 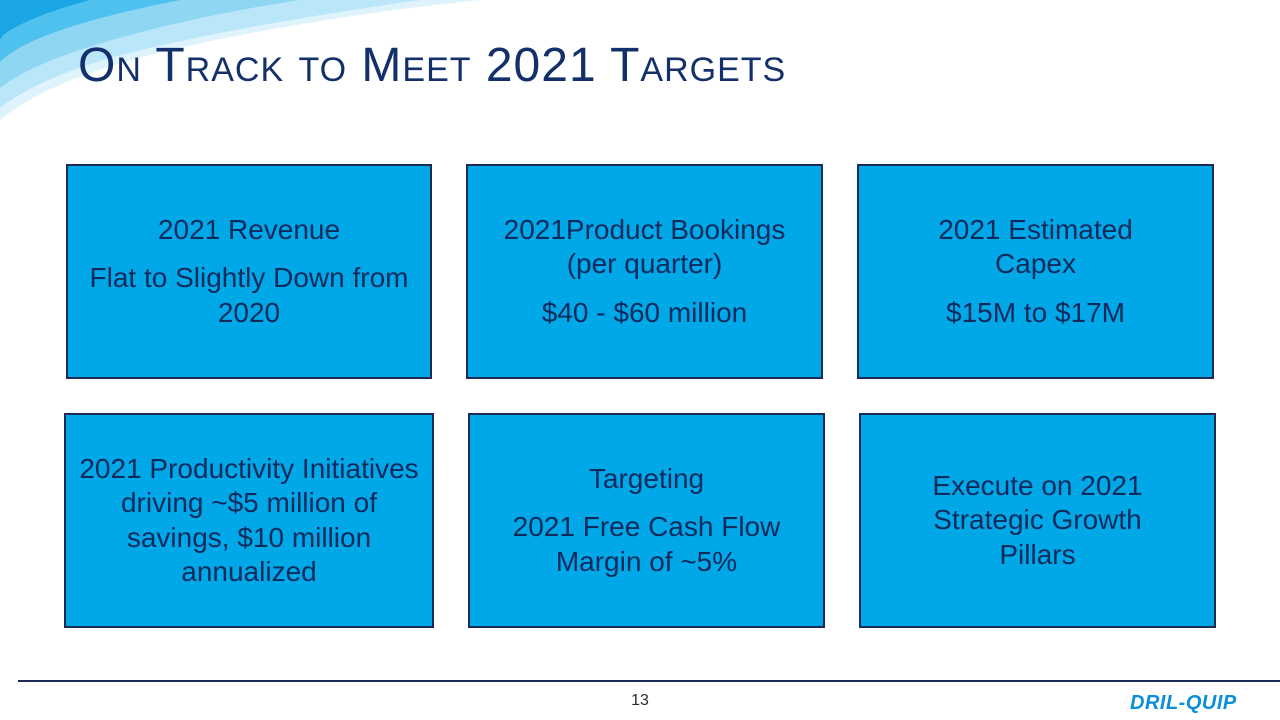 What do you see at coordinates (1035, 247) in the screenshot?
I see `box-heading: 2021 Estimated Capex` at bounding box center [1035, 247].